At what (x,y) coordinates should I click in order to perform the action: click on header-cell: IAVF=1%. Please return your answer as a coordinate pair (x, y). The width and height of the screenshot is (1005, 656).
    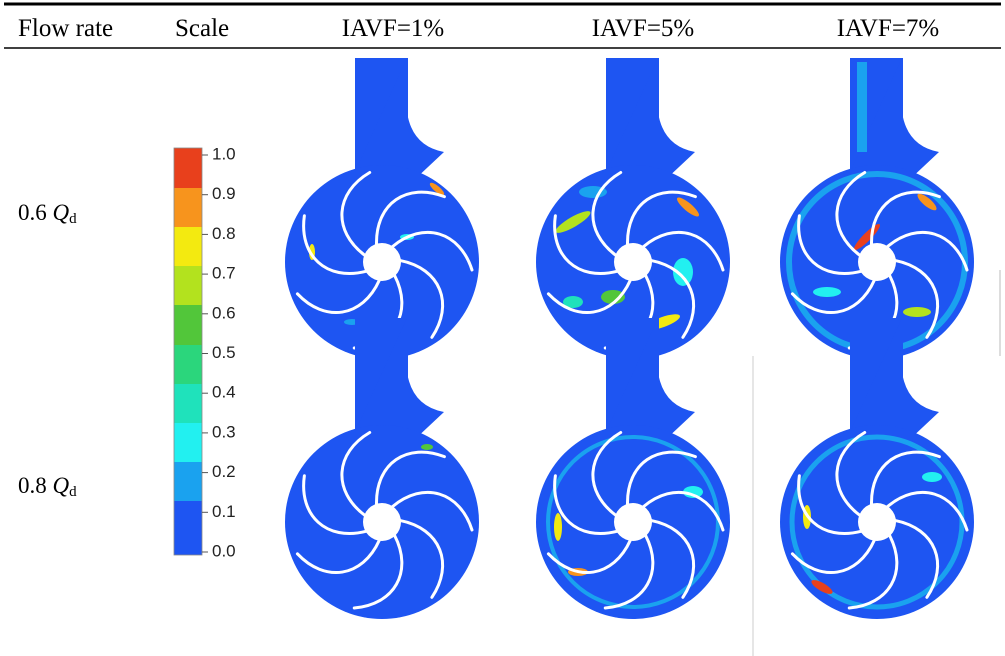
    Looking at the image, I should click on (393, 28).